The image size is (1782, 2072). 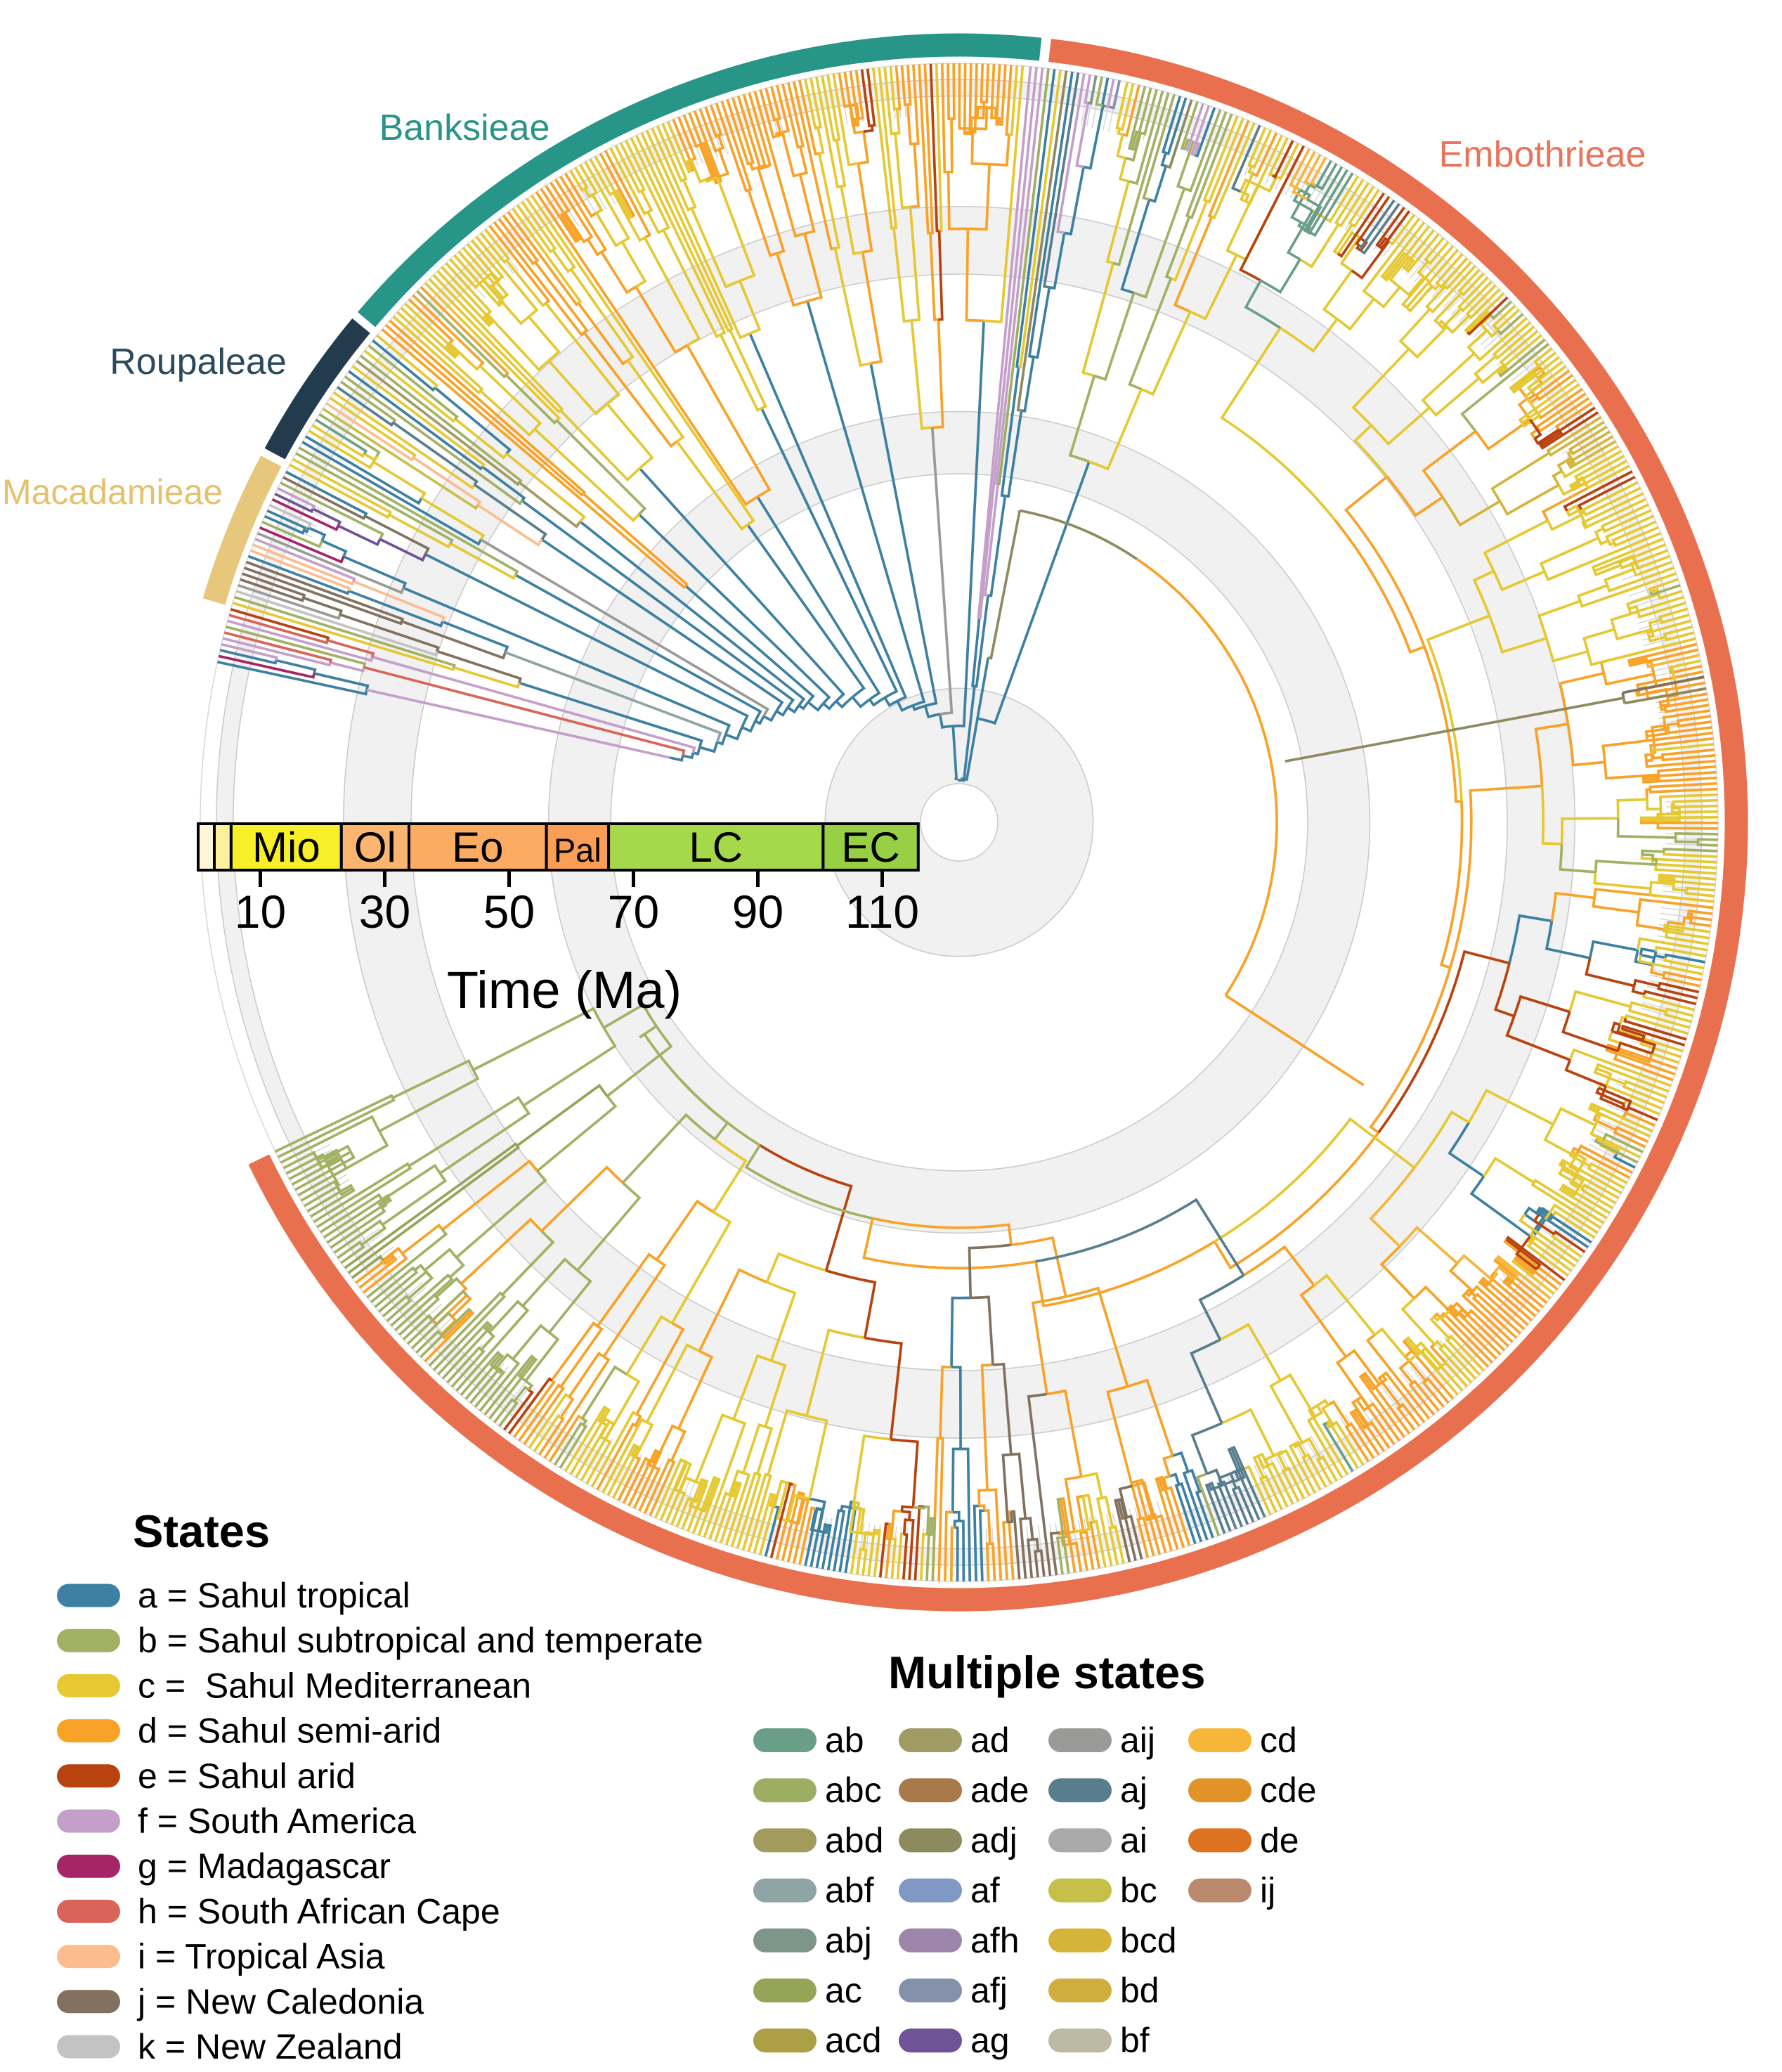 What do you see at coordinates (853, 2040) in the screenshot?
I see `svg-text: acd` at bounding box center [853, 2040].